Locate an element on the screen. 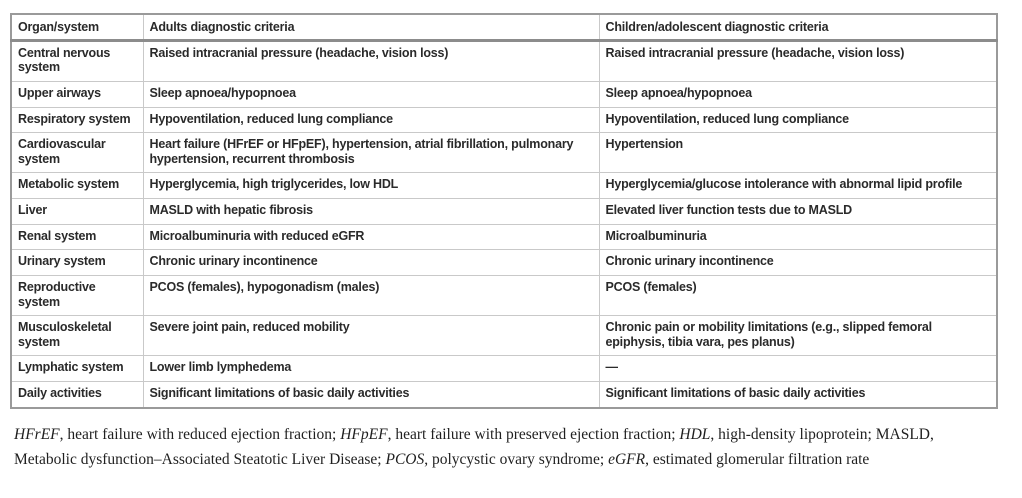 This screenshot has width=1022, height=498. footnote-definition: , polycystic ovary syndrome; is located at coordinates (516, 459).